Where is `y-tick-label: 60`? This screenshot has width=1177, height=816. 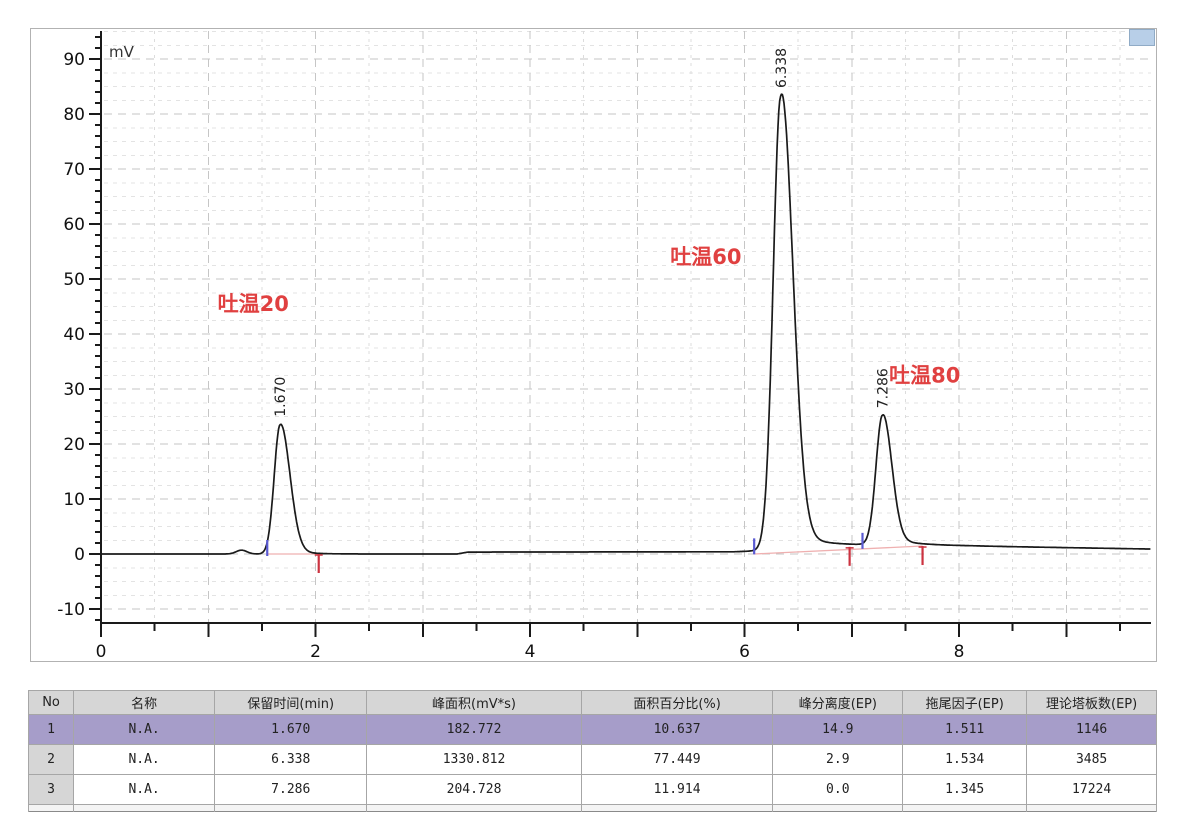
y-tick-label: 60 is located at coordinates (74, 225).